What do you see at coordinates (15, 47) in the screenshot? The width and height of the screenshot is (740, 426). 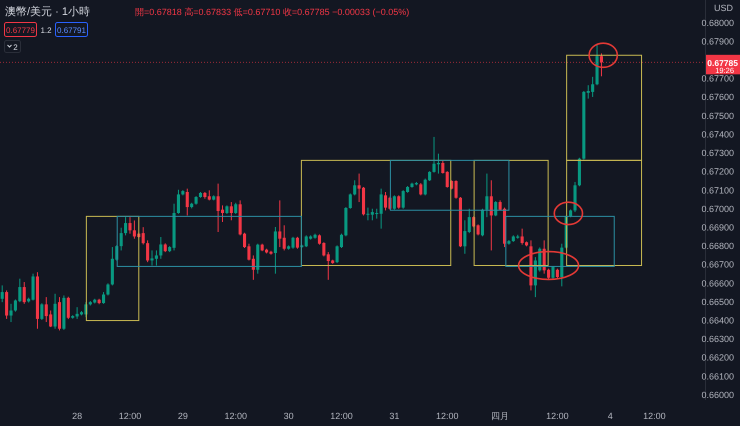 I see `annotation: 2` at bounding box center [15, 47].